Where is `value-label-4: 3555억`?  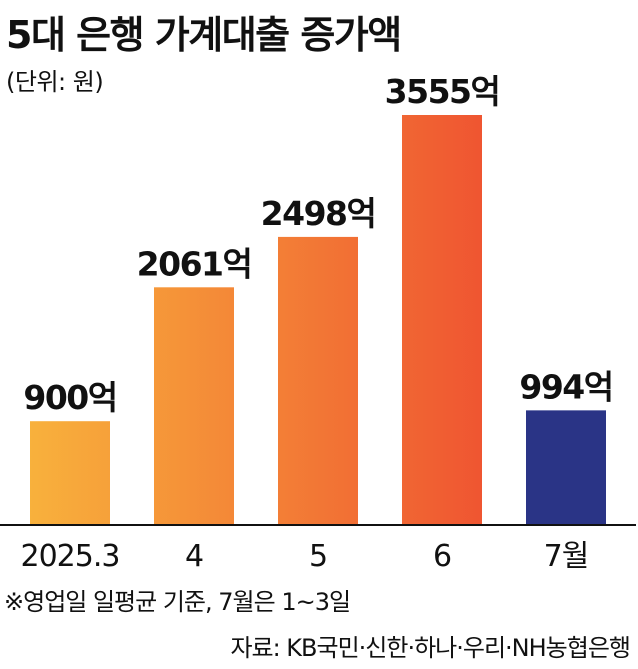 value-label-4: 3555억 is located at coordinates (442, 91).